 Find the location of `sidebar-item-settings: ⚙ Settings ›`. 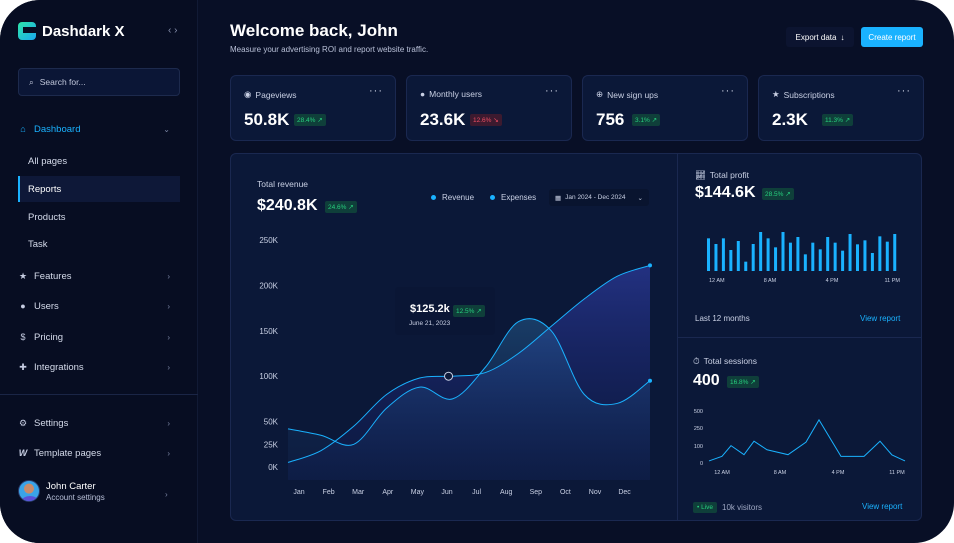

sidebar-item-settings: ⚙ Settings › is located at coordinates (99, 423).